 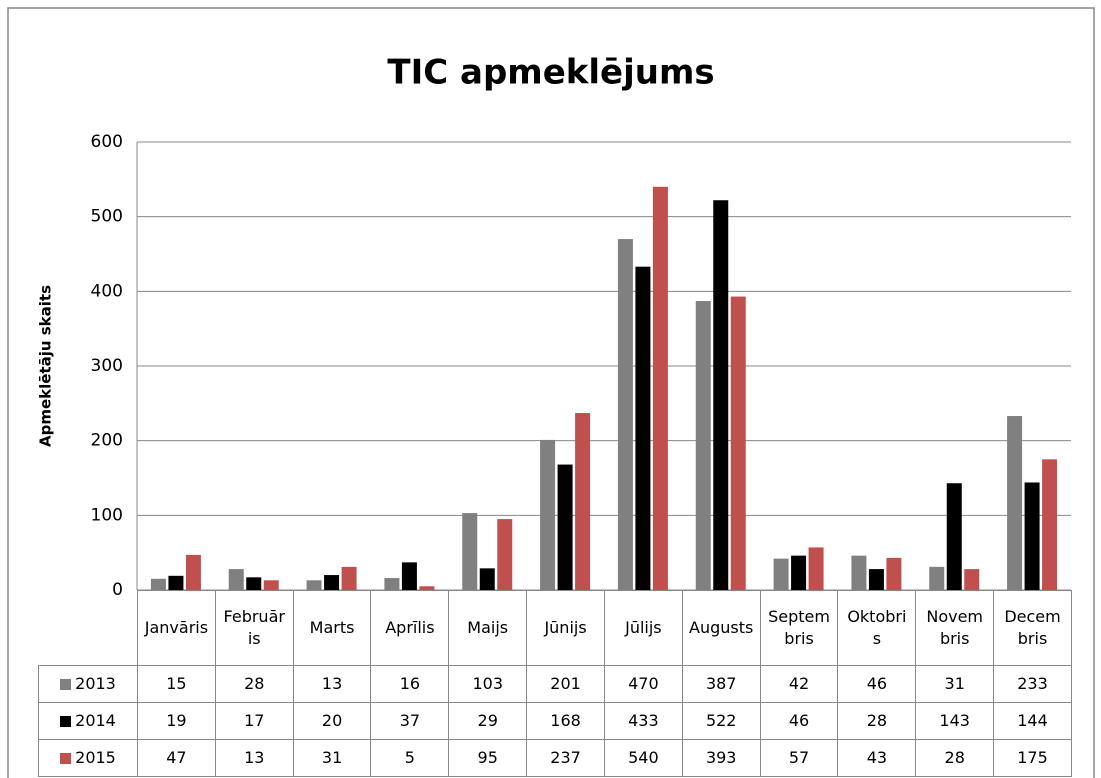 I want to click on x-tick-label: Septembris, so click(x=799, y=628).